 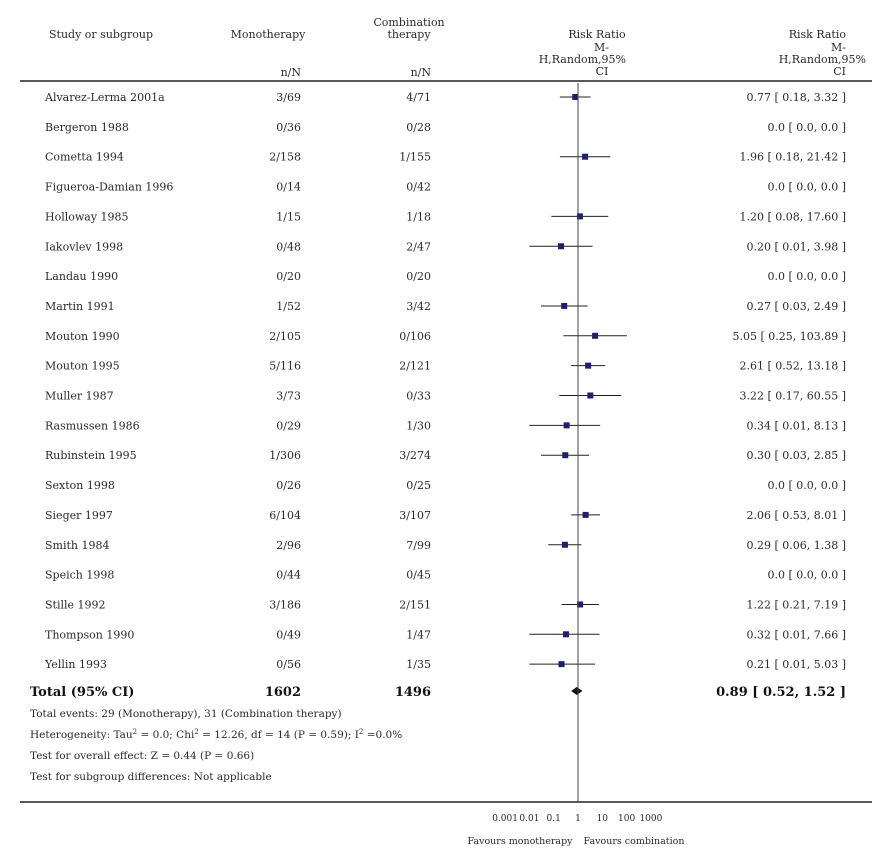 I want to click on combo-events: 1/47, so click(x=418, y=634).